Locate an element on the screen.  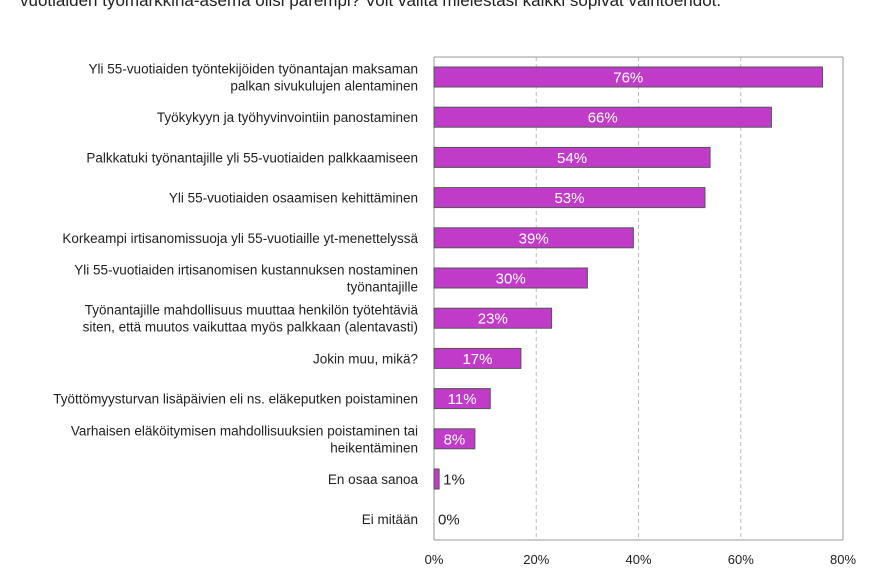
category-label-line: Yli 55-vuotiaiden osaamisen kehittäminen is located at coordinates (293, 198).